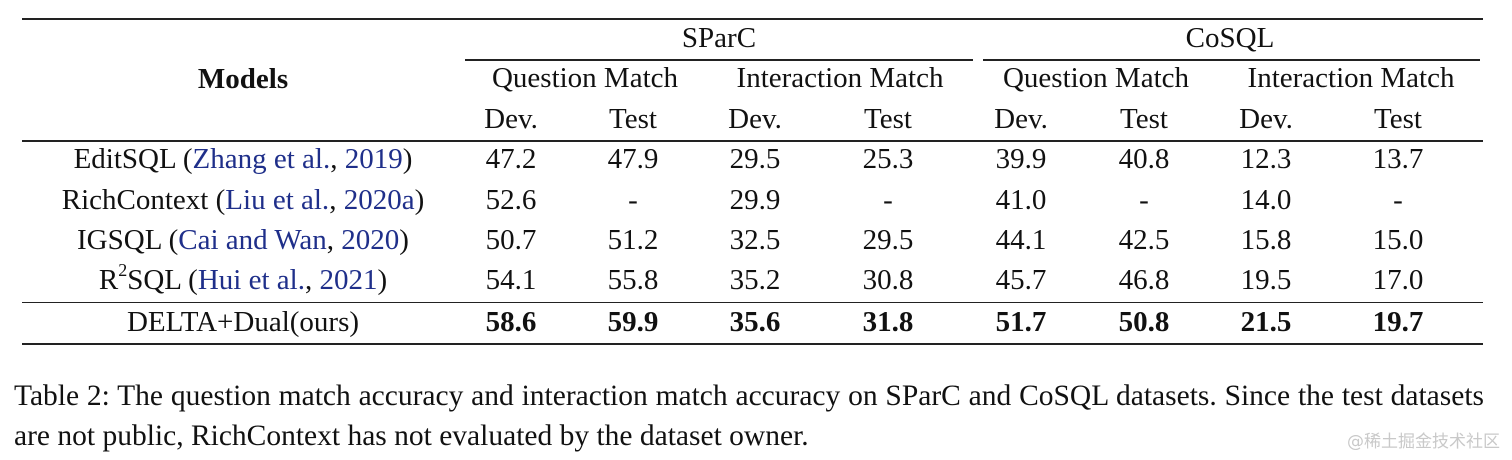 This screenshot has height=460, width=1512. Describe the element at coordinates (719, 60) in the screenshot. I see `sparc-underline` at that location.